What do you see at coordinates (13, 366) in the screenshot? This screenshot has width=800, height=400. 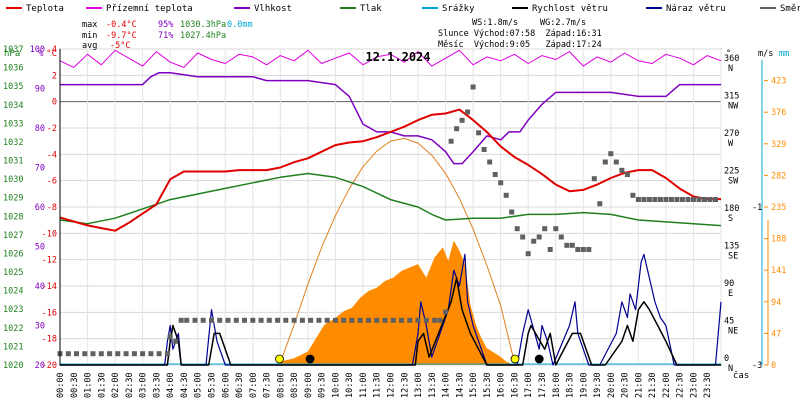 I see `pressure-tick-label: 1020` at bounding box center [13, 366].